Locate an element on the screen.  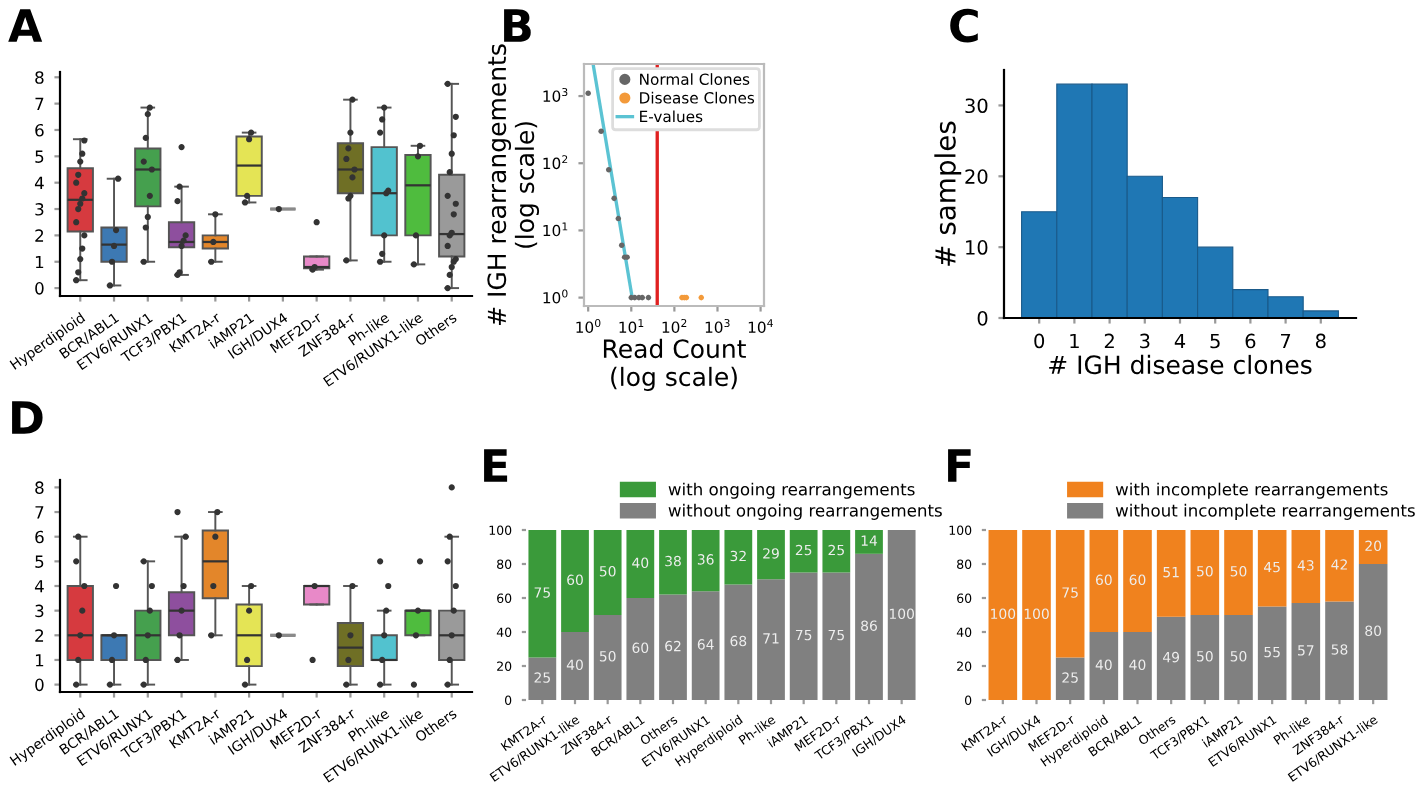
y-tick-label: 20 is located at coordinates (976, 176).